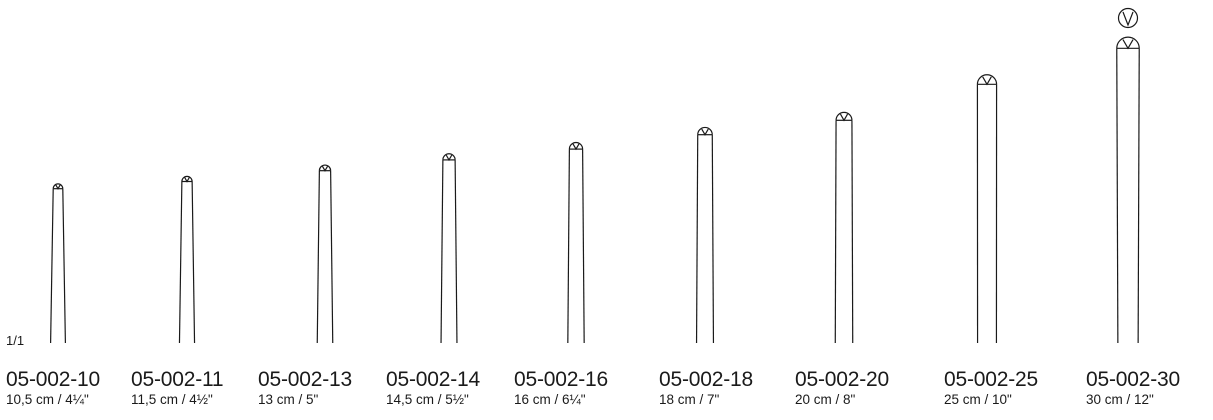 This screenshot has height=420, width=1213. What do you see at coordinates (47, 399) in the screenshot?
I see `instrument-size: 10,5 cm / 4¼"` at bounding box center [47, 399].